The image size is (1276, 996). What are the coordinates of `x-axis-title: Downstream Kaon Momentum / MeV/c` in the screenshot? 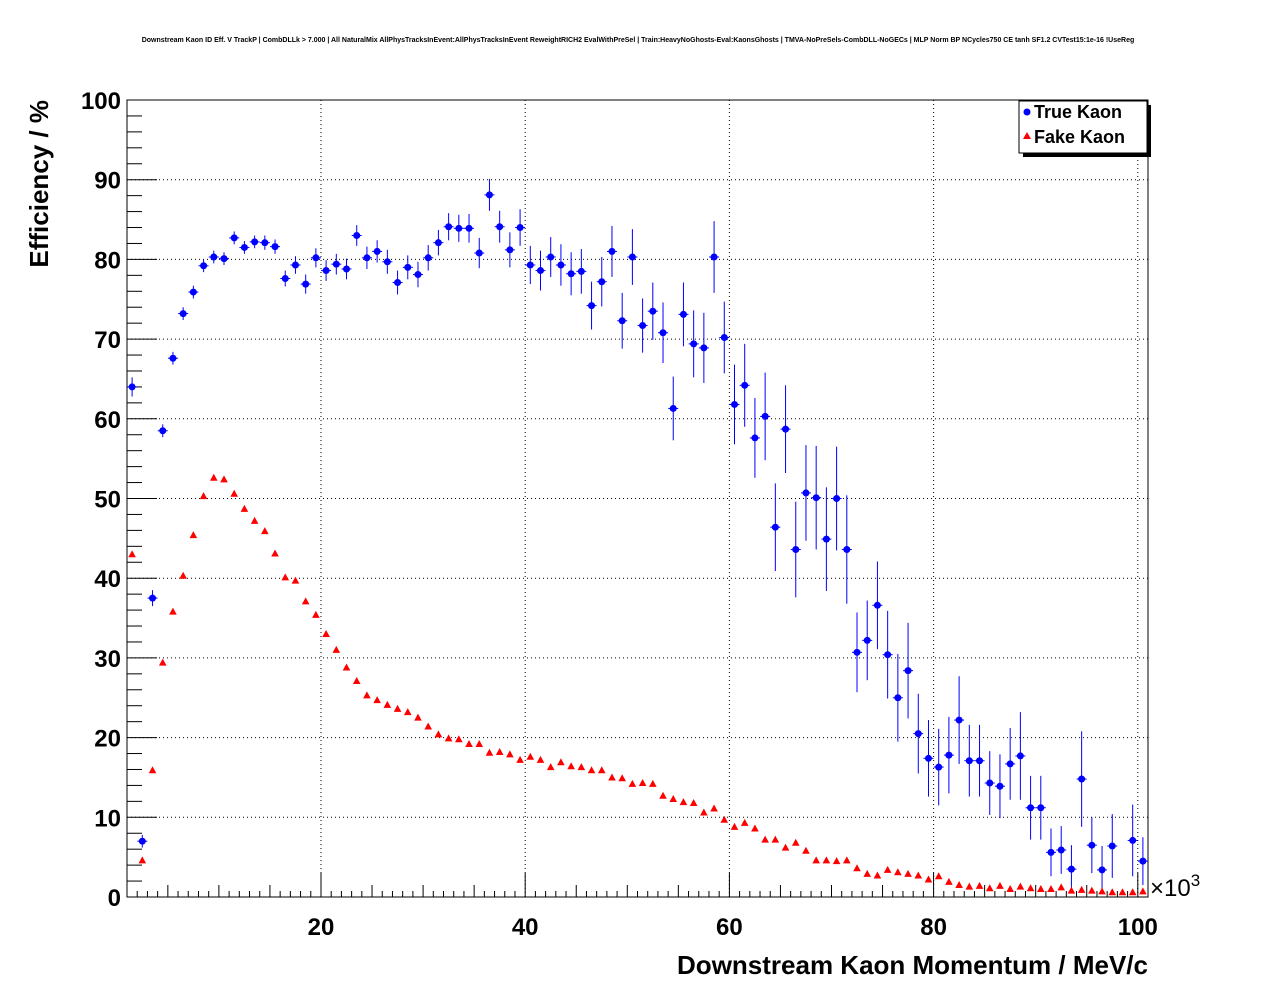 It's located at (912, 965).